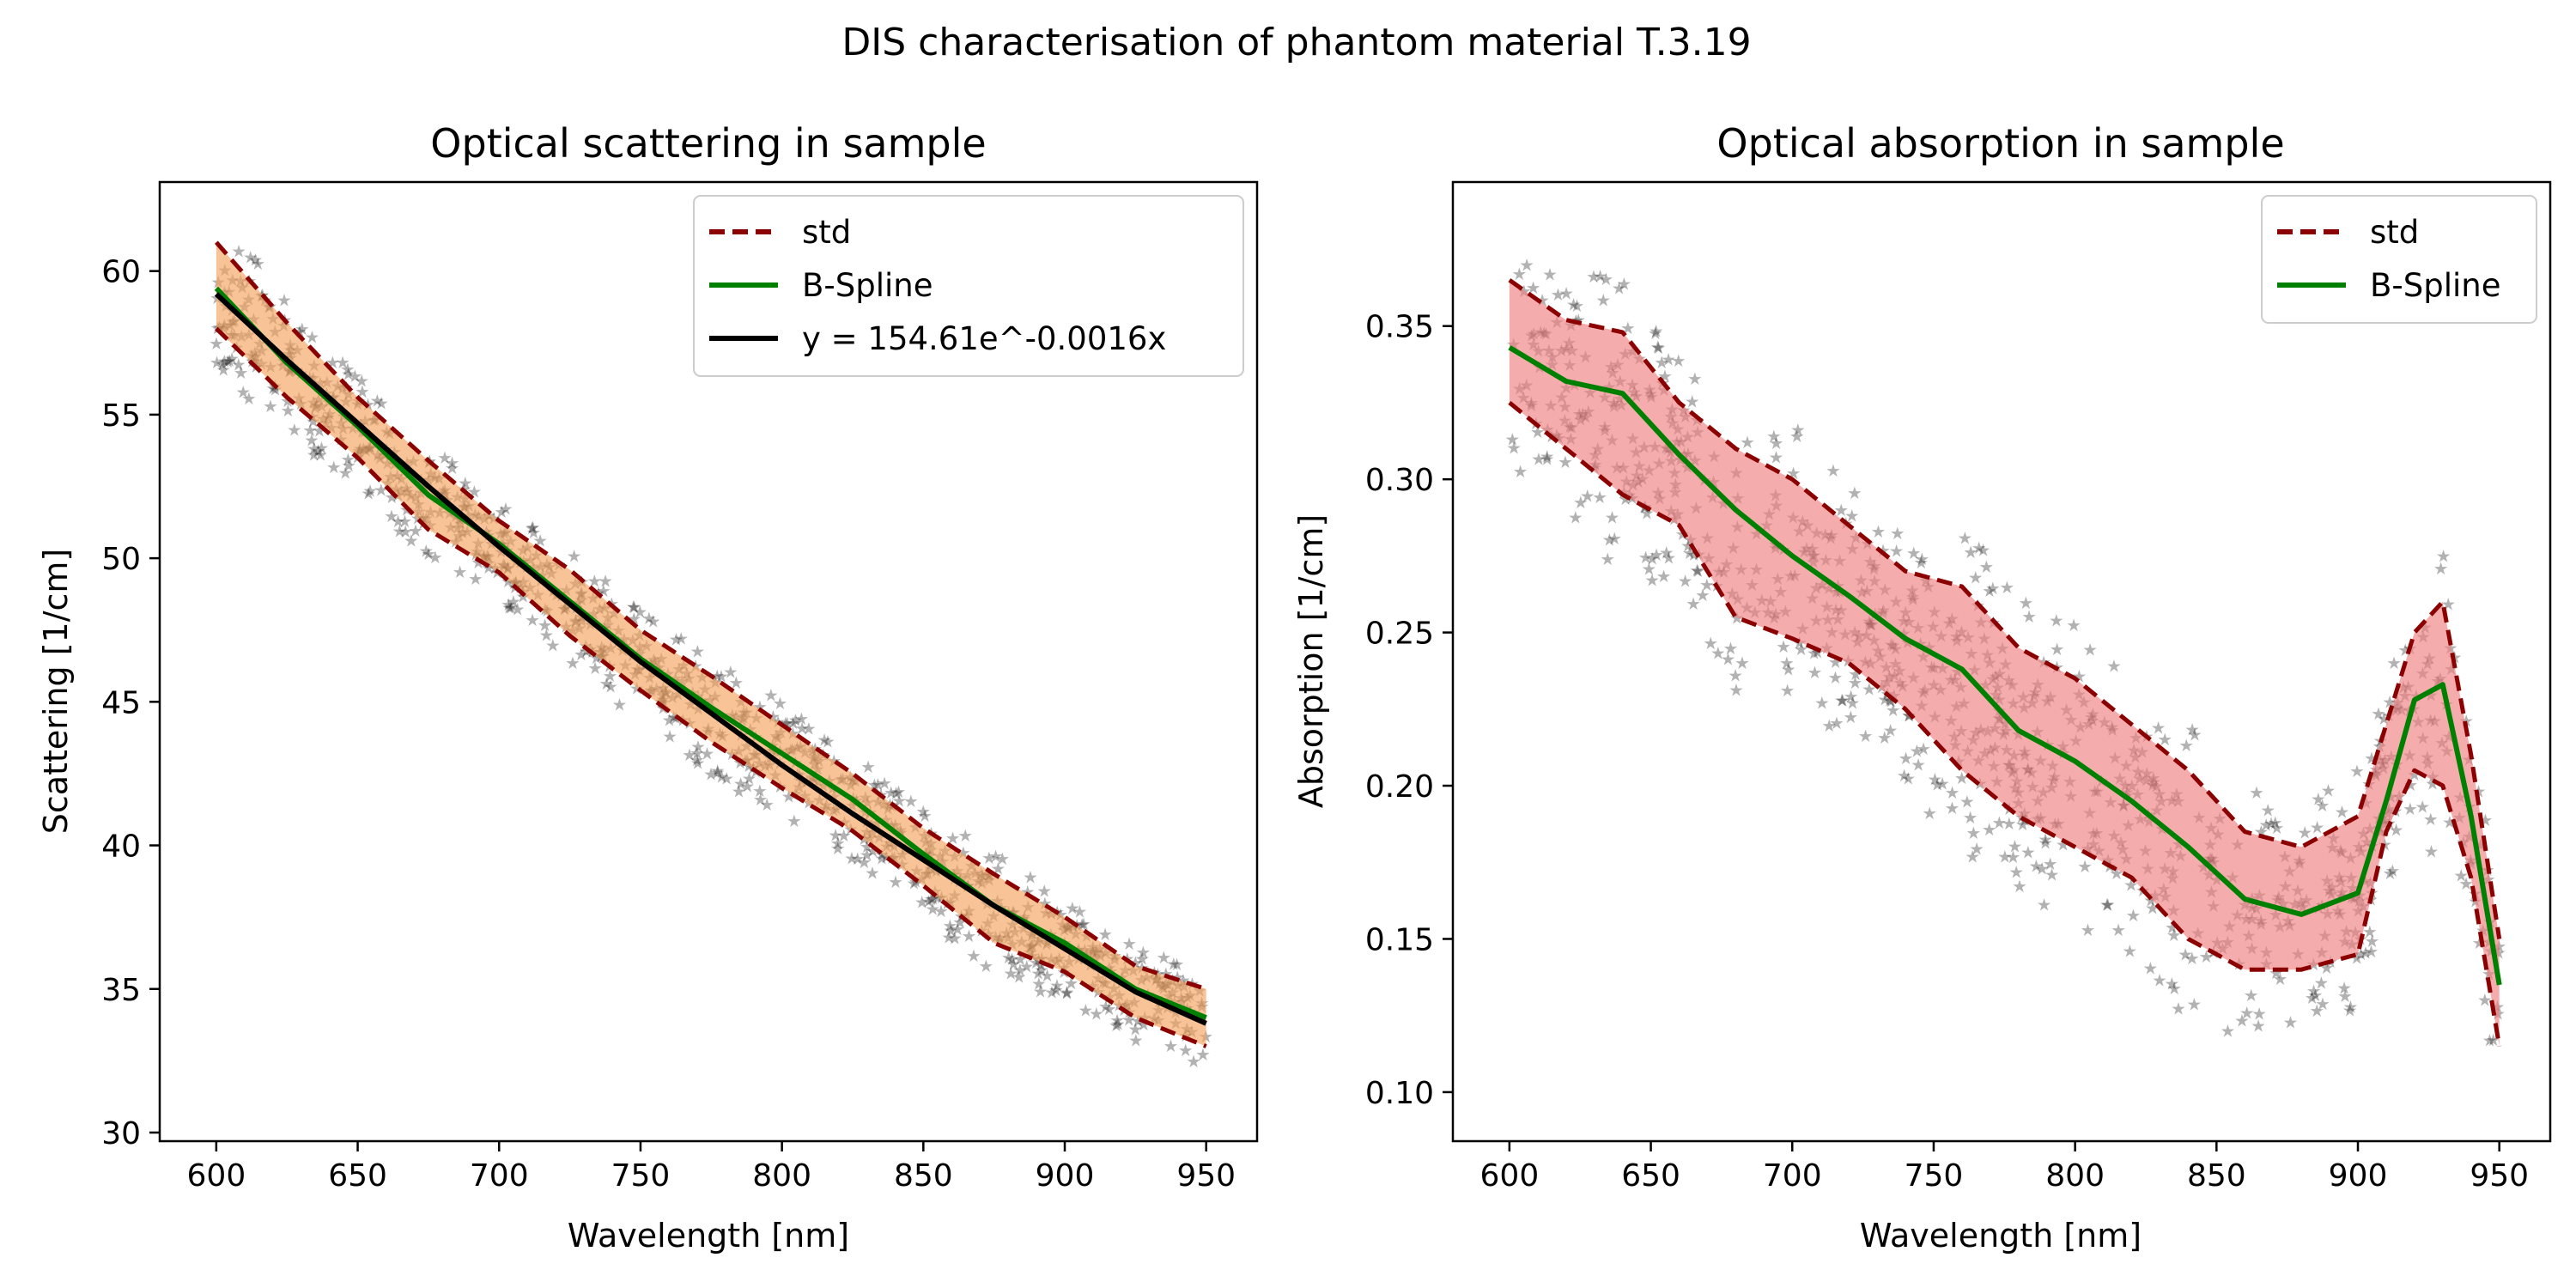 The width and height of the screenshot is (2576, 1288). I want to click on absorption-legend-box, so click(2399, 259).